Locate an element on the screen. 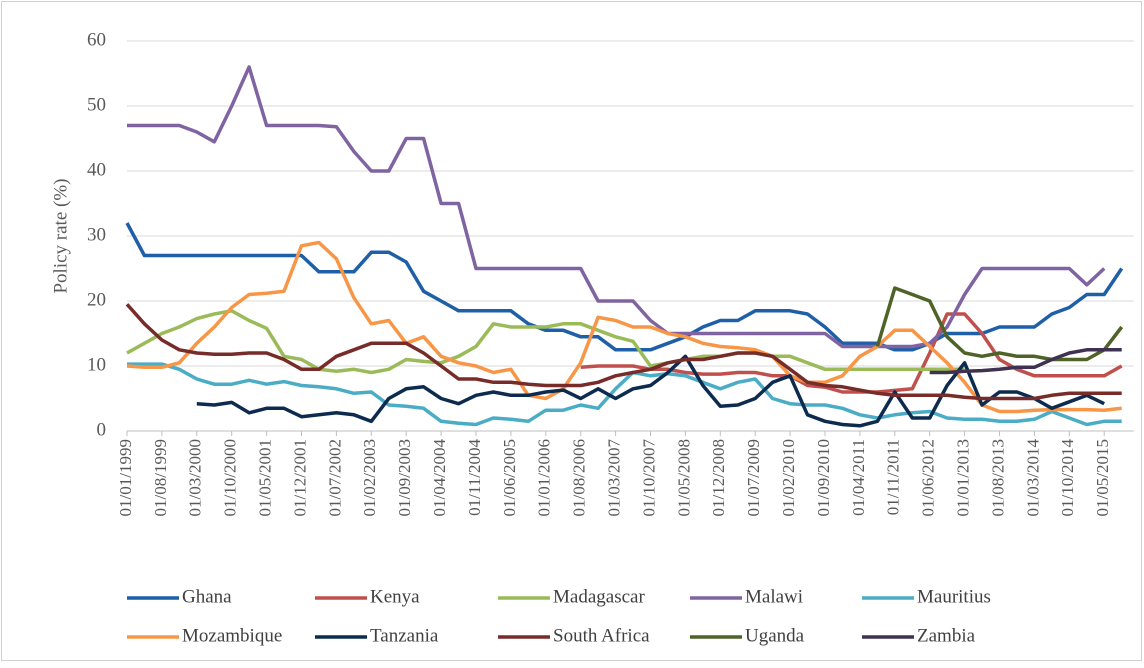  x-tick-label: 01/01/2006 is located at coordinates (544, 477).